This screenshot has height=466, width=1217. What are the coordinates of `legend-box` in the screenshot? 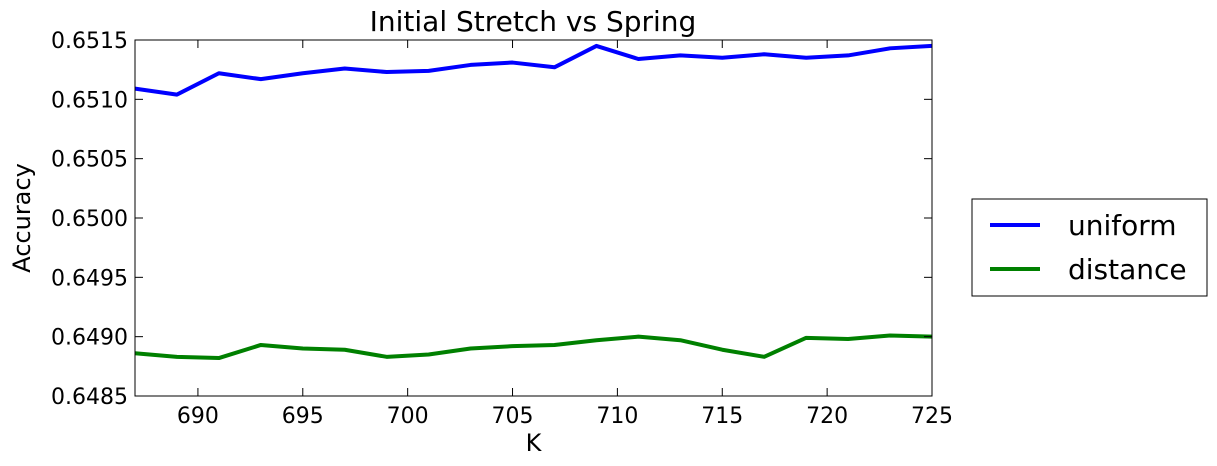 It's located at (1089, 247).